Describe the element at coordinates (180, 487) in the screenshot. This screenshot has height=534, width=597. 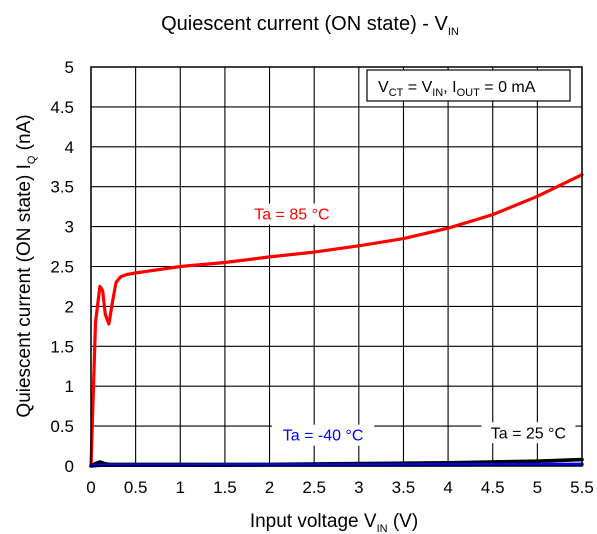
I see `x-tick-label: 1` at that location.